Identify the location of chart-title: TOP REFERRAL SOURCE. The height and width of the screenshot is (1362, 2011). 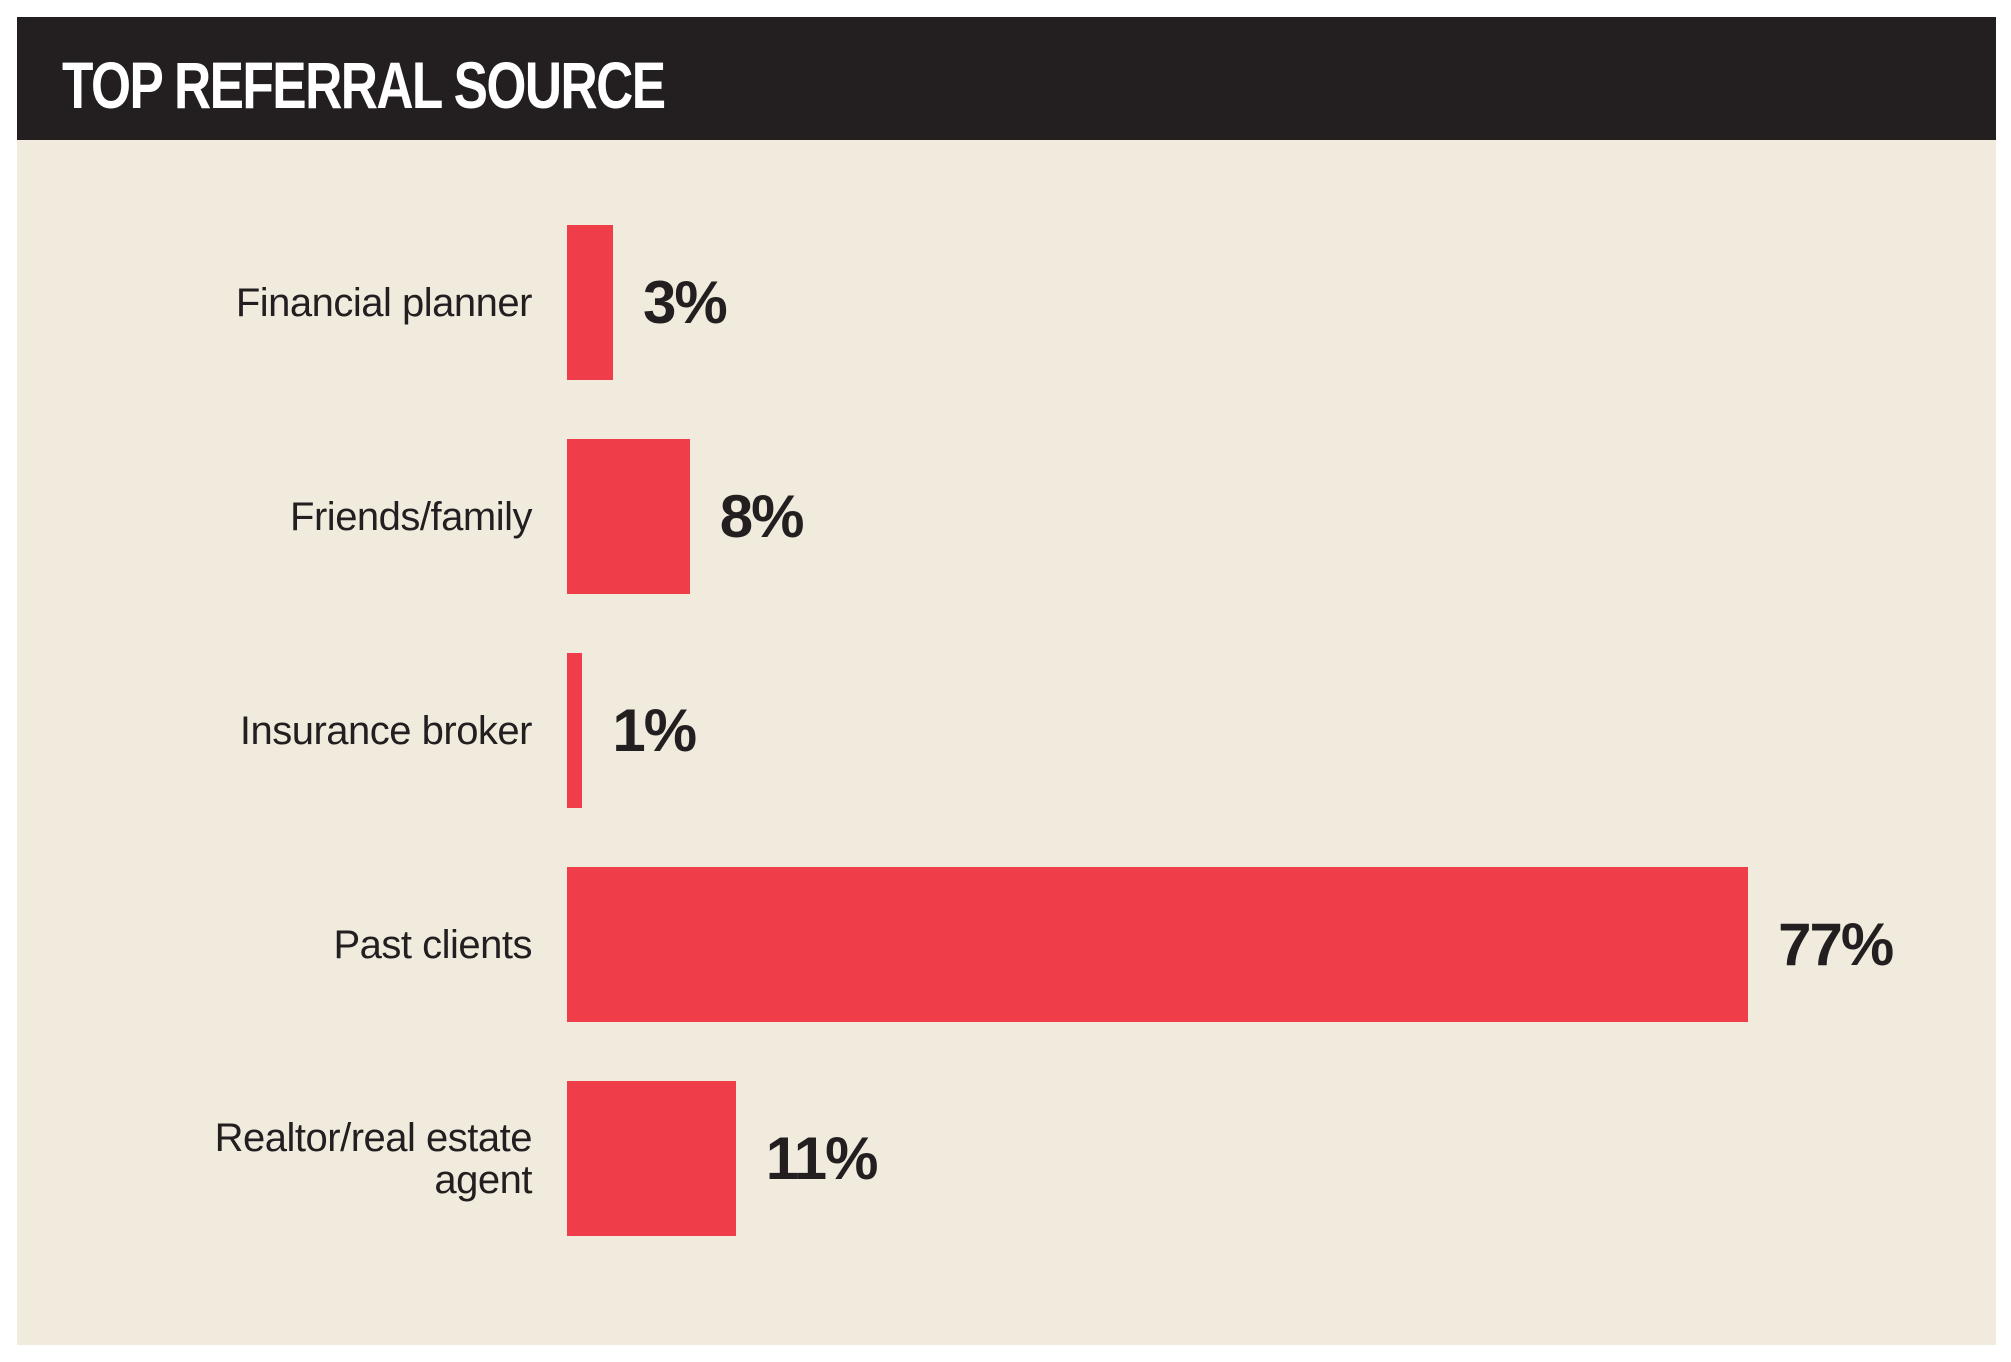
(364, 85).